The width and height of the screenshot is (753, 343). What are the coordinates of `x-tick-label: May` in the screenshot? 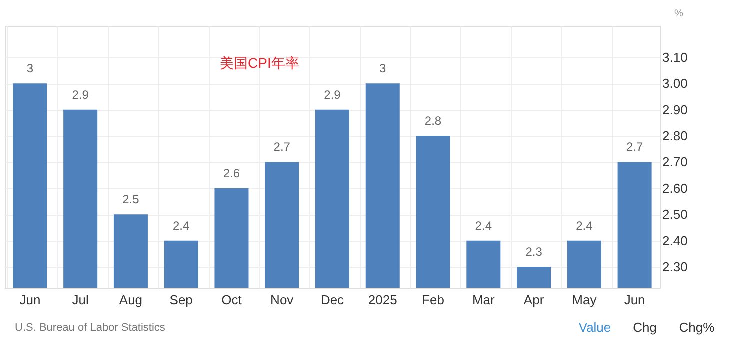 It's located at (585, 300).